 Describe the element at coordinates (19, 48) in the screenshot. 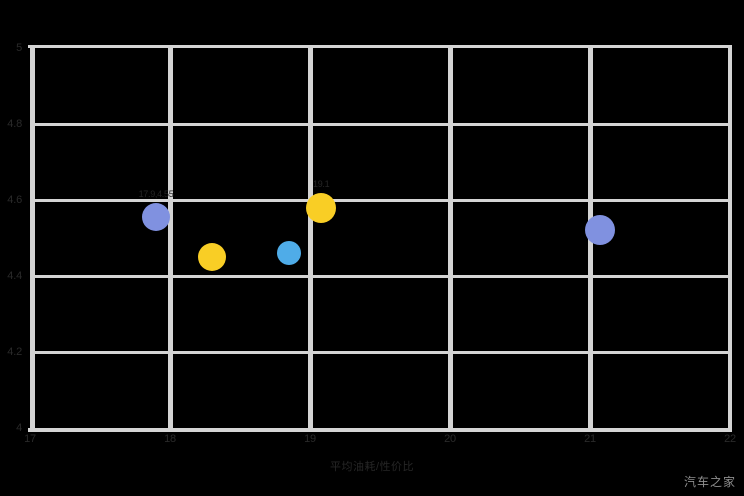

I see `y-axis-tick-label: 5` at that location.